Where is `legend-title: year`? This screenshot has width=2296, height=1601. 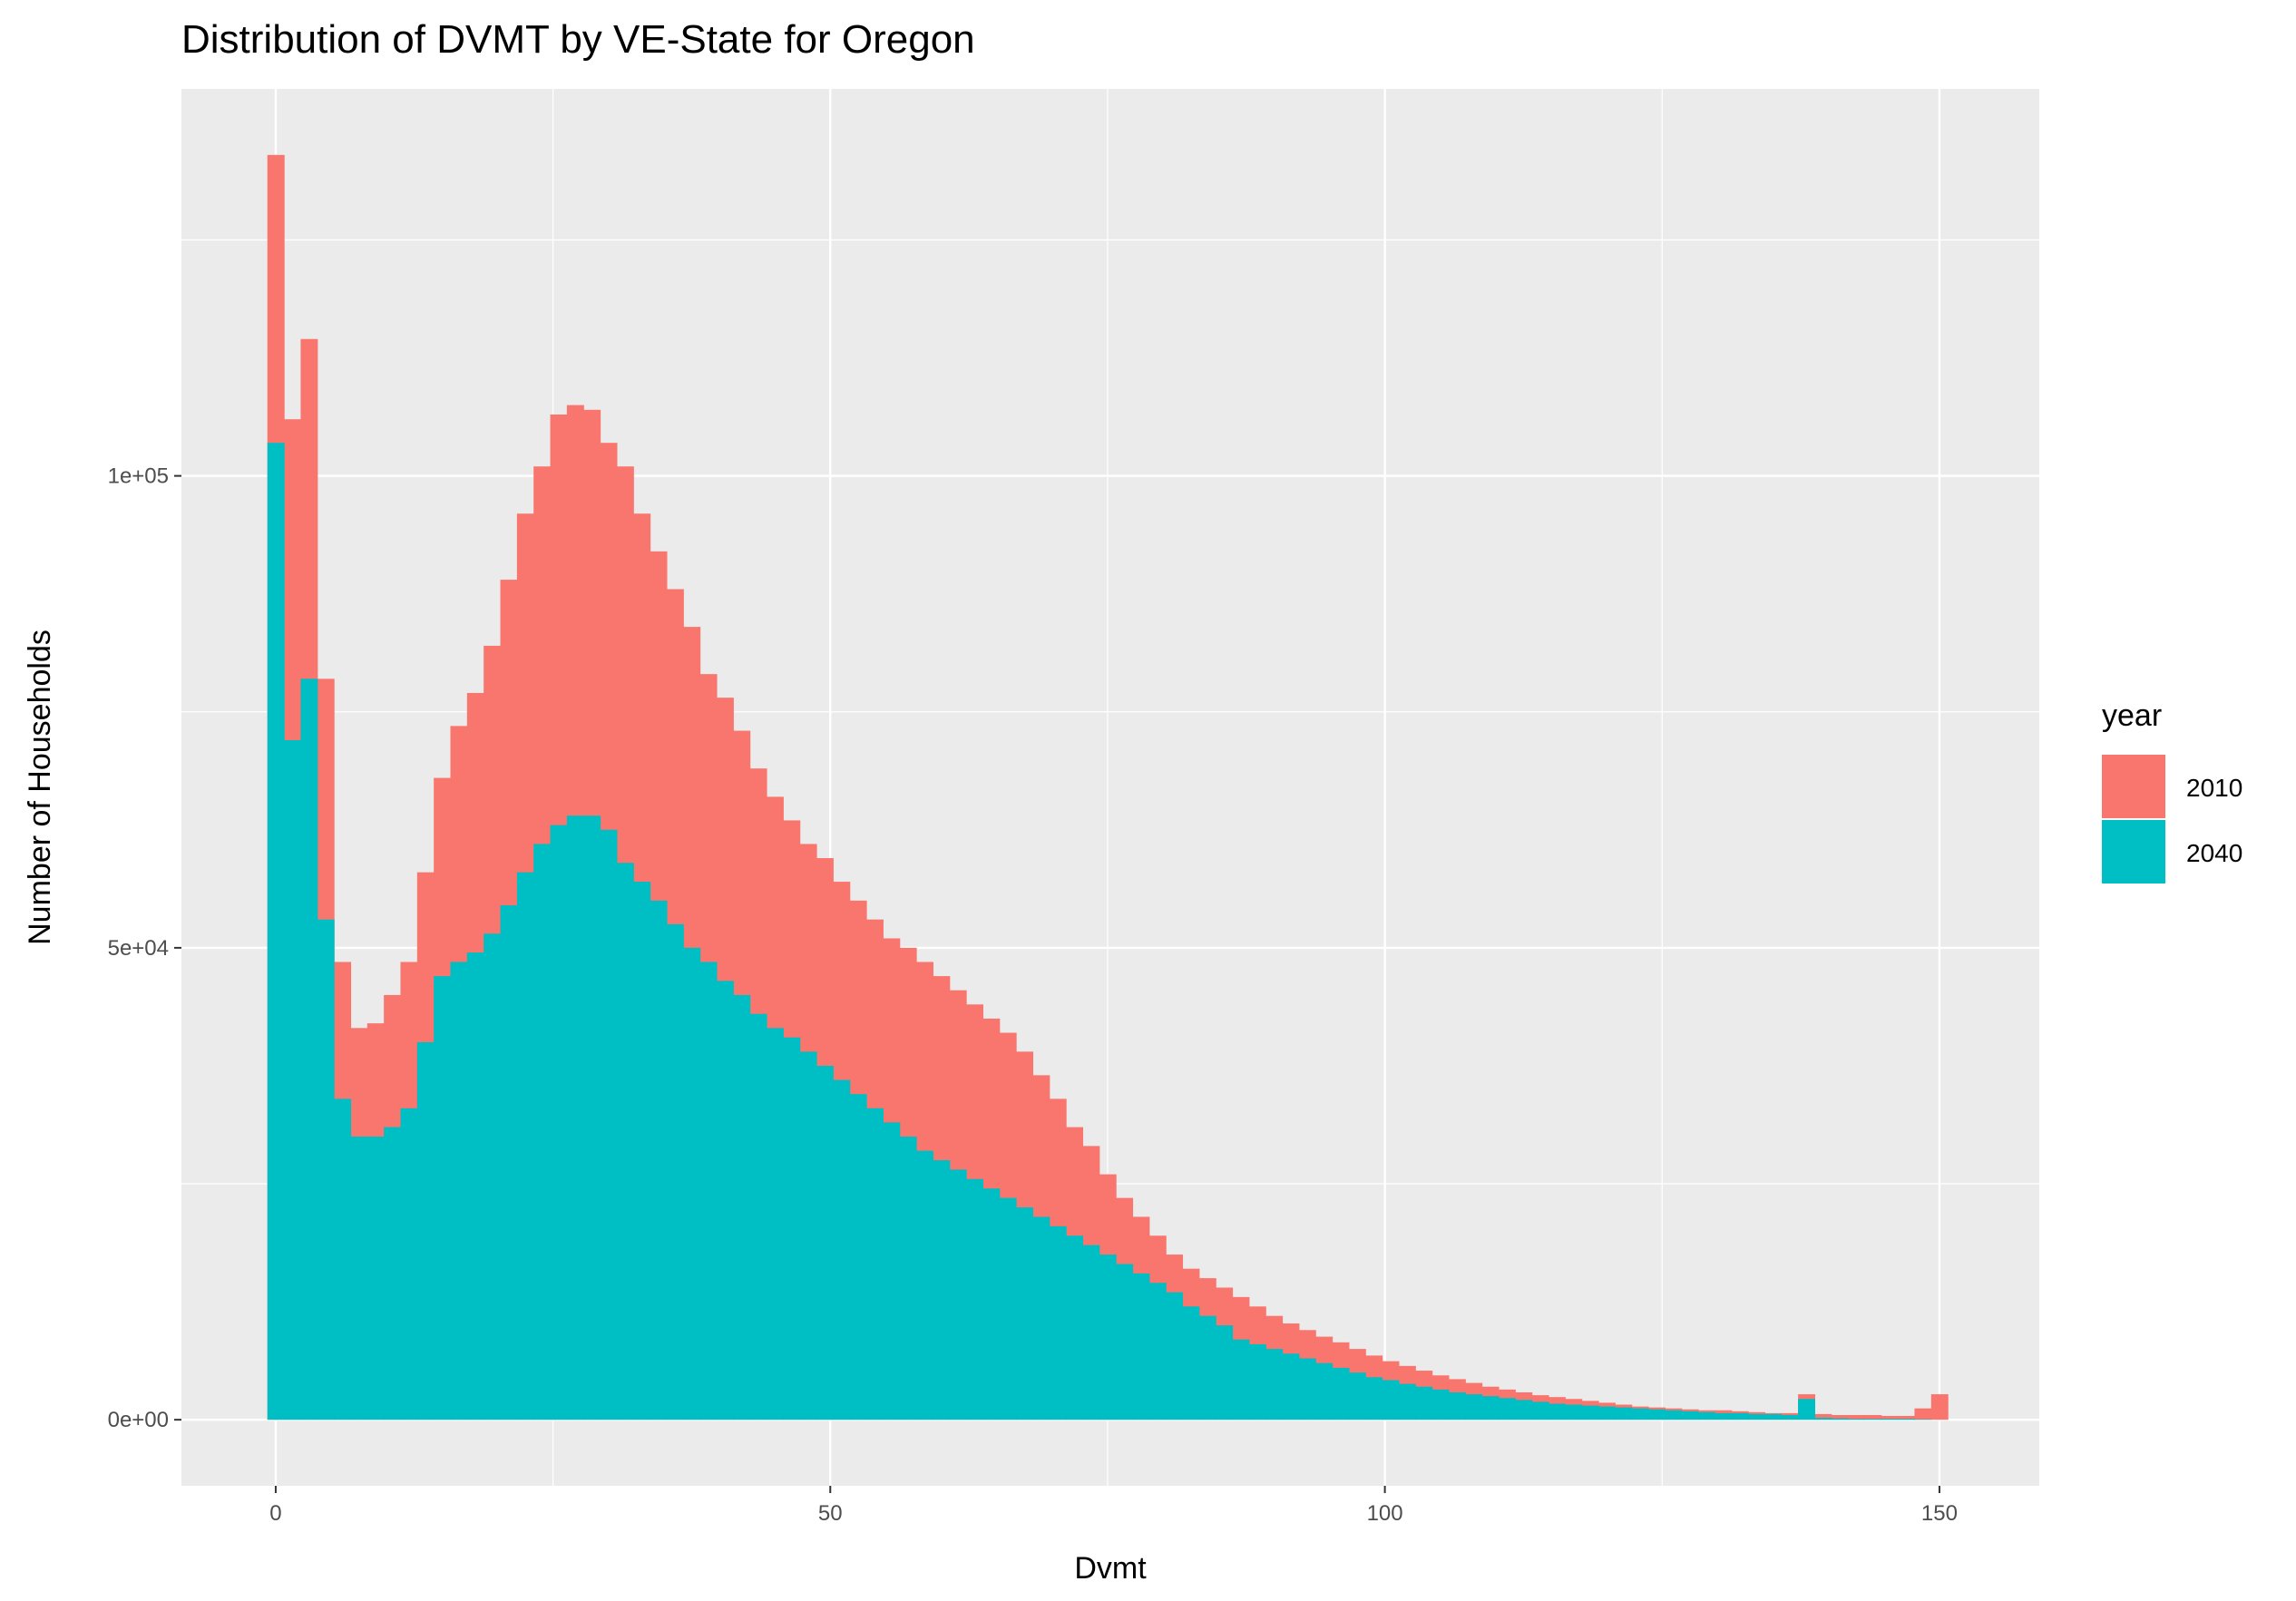 legend-title: year is located at coordinates (2132, 715).